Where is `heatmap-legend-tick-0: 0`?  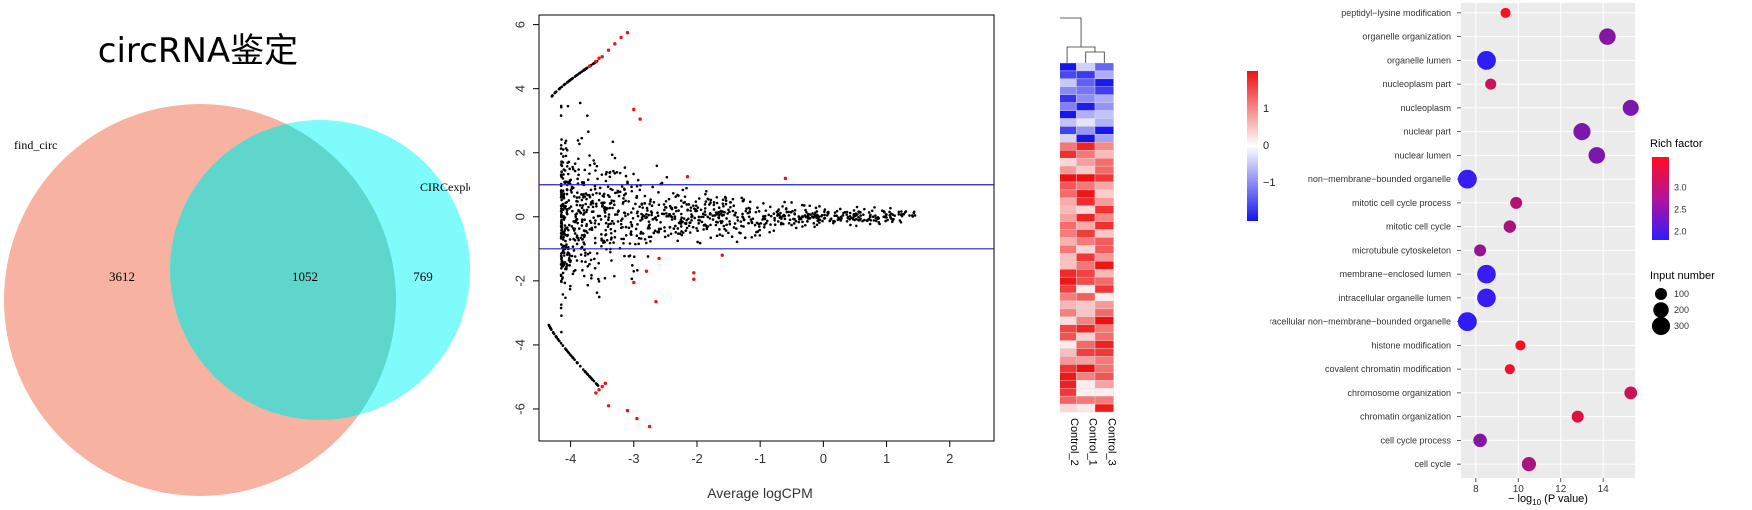 heatmap-legend-tick-0: 0 is located at coordinates (1266, 146).